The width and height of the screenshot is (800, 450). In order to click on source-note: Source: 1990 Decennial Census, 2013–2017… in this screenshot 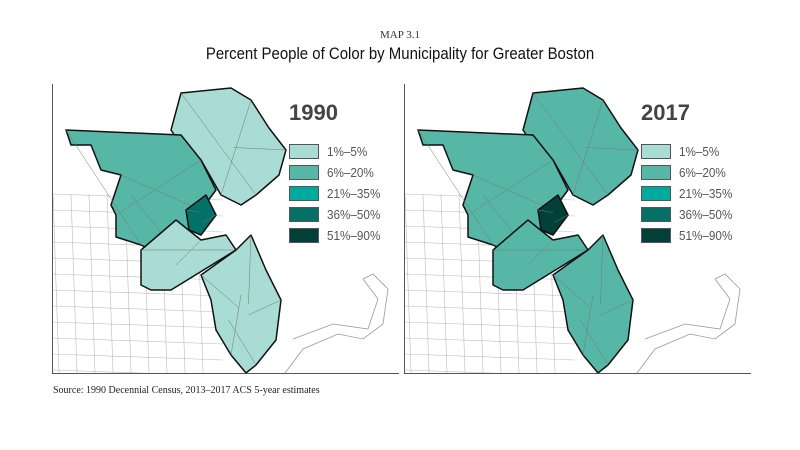, I will do `click(186, 390)`.